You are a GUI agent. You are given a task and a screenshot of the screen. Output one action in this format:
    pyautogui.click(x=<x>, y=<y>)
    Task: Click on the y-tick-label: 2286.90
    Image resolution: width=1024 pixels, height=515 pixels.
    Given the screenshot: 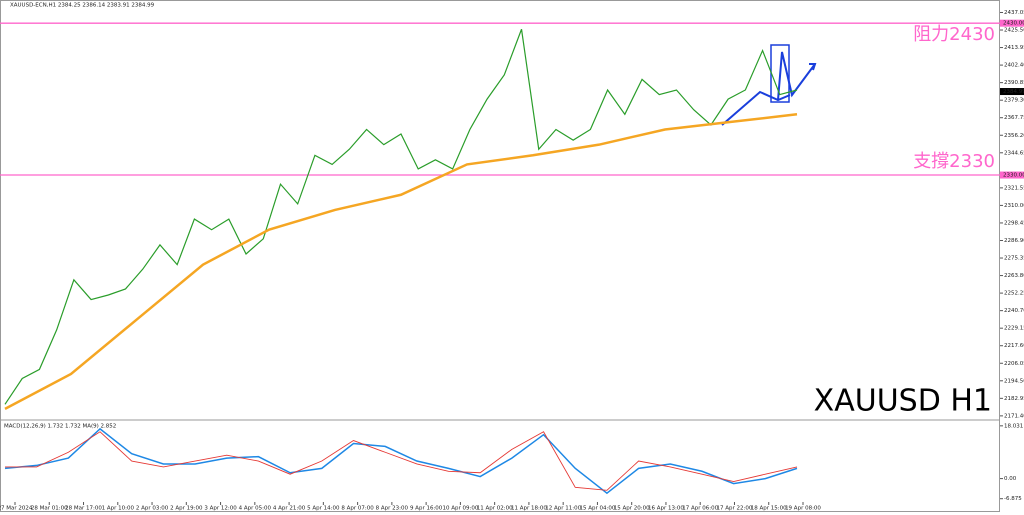 What is the action you would take?
    pyautogui.click(x=1014, y=241)
    